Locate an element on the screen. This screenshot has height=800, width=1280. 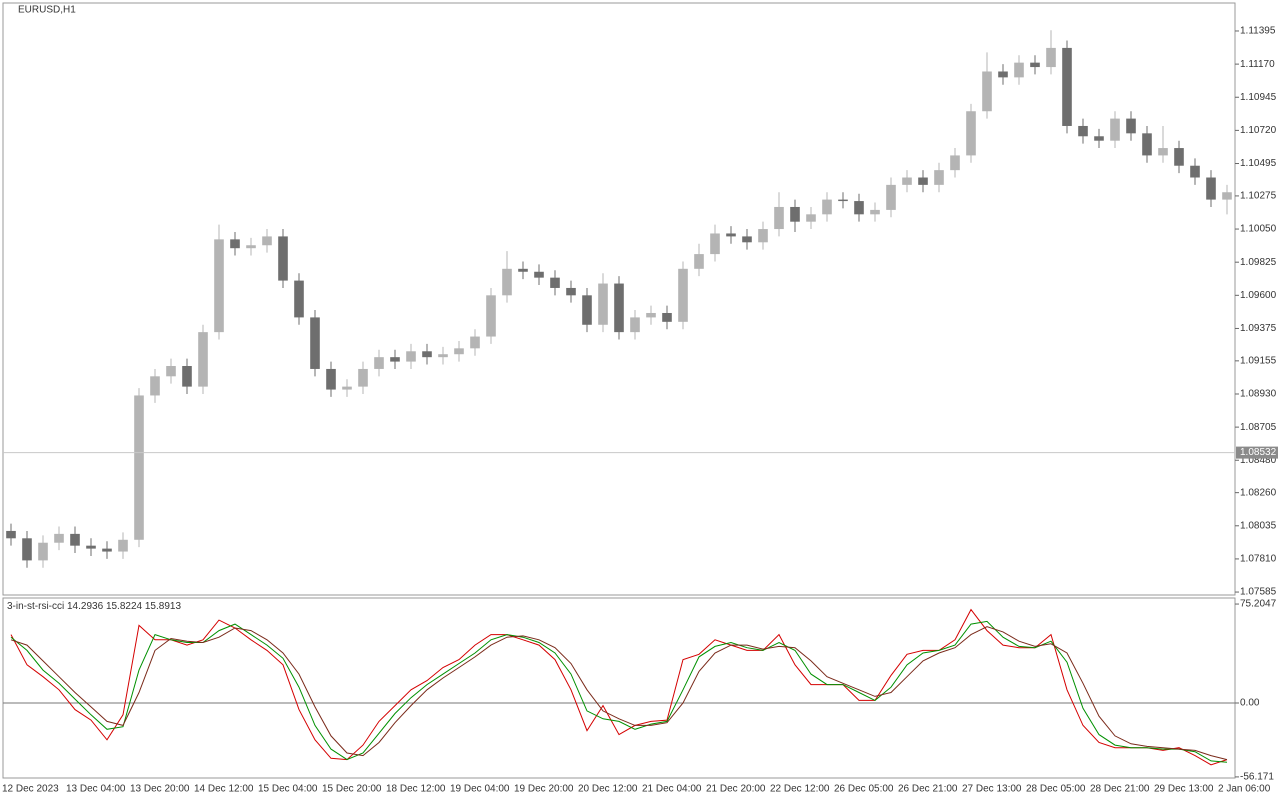
indicator-value: 15.8913 is located at coordinates (163, 606).